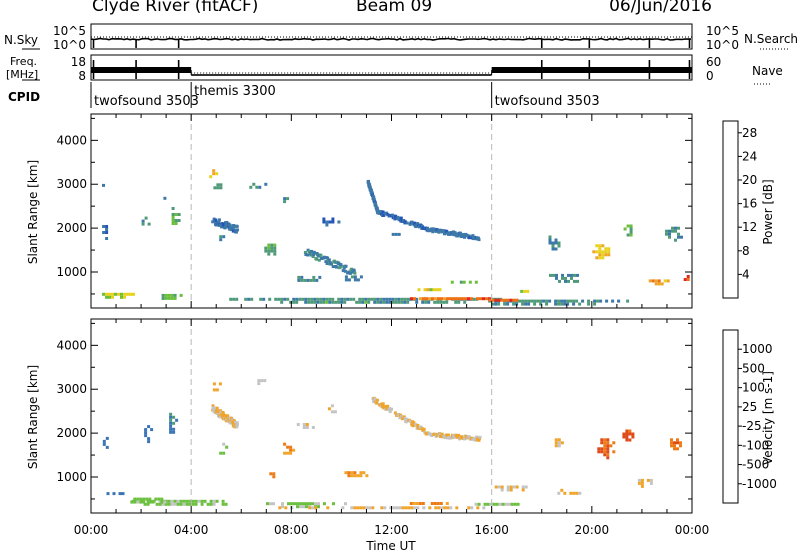 This screenshot has height=554, width=800. I want to click on time-tick-label: 00:00, so click(91, 530).